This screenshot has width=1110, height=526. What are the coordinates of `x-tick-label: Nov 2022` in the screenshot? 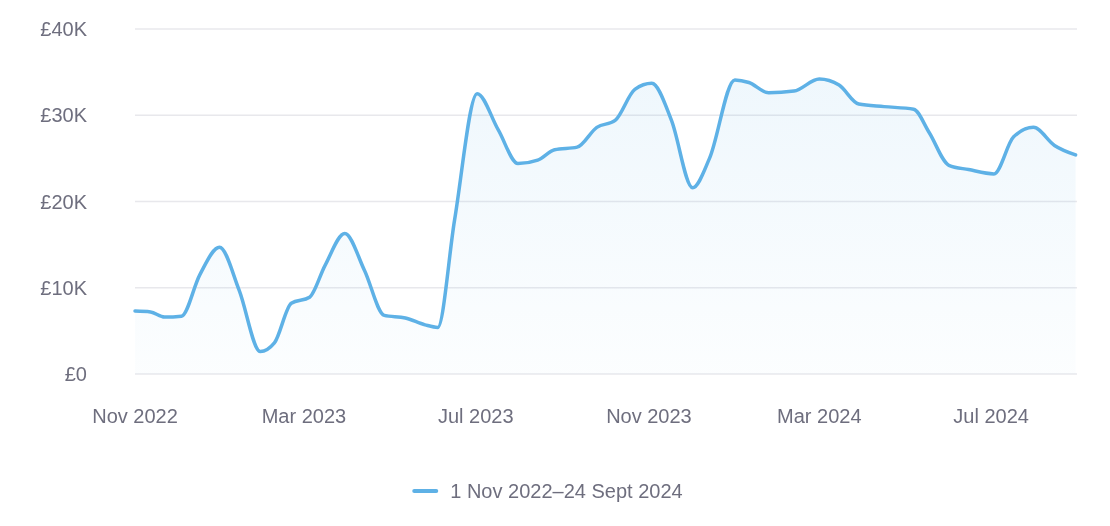 It's located at (135, 416).